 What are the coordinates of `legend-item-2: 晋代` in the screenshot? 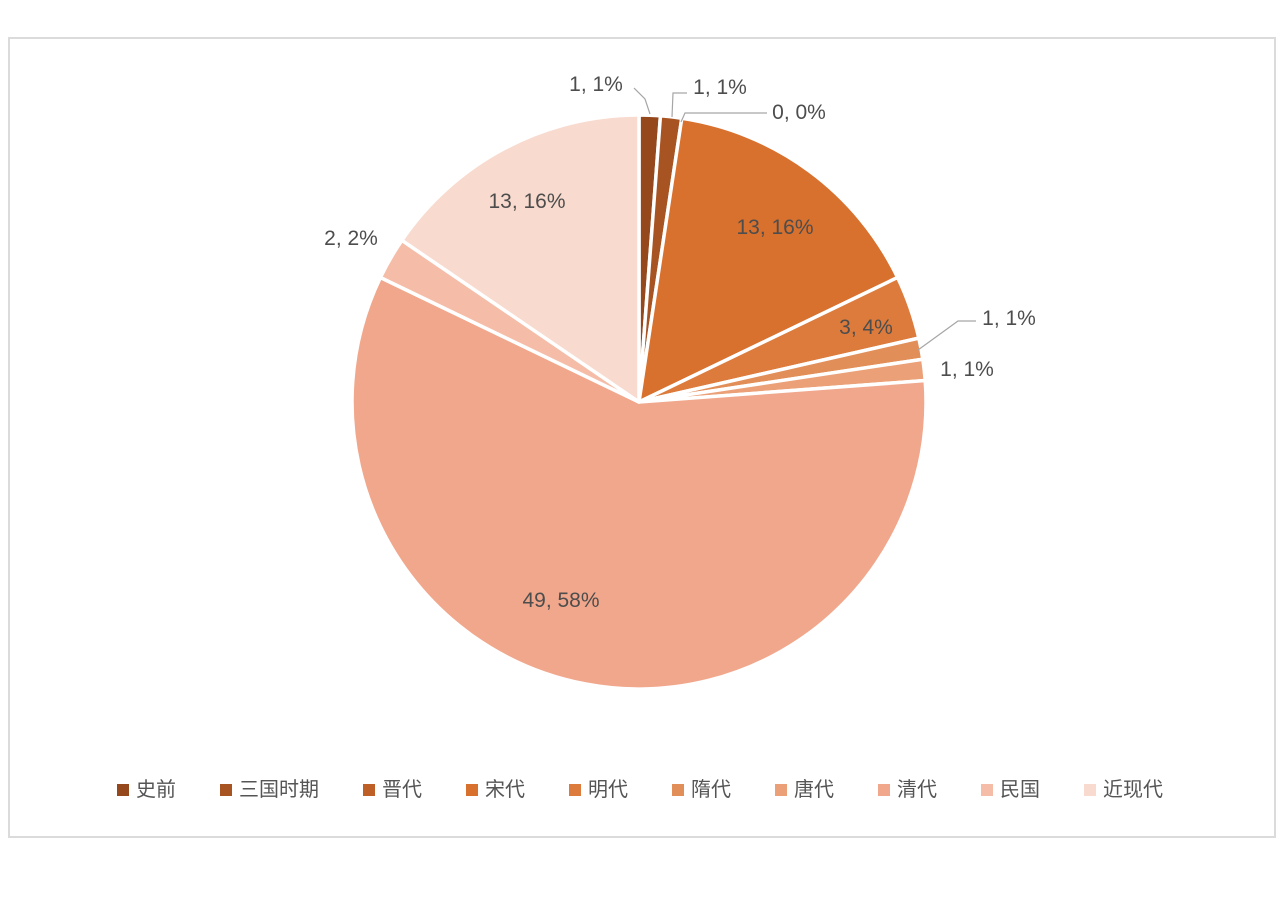 It's located at (392, 790).